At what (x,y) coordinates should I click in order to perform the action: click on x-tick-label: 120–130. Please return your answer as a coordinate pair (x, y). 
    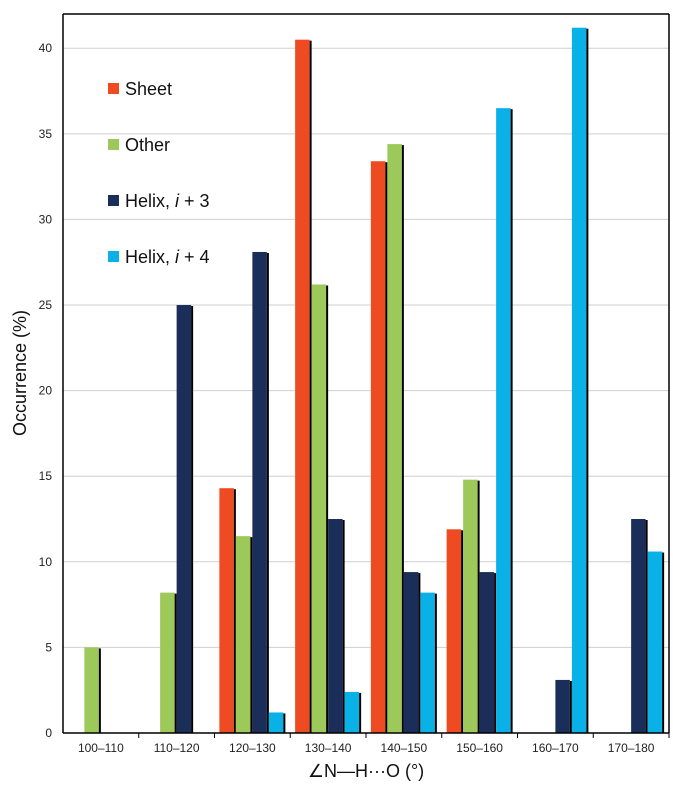
    Looking at the image, I should click on (252, 748).